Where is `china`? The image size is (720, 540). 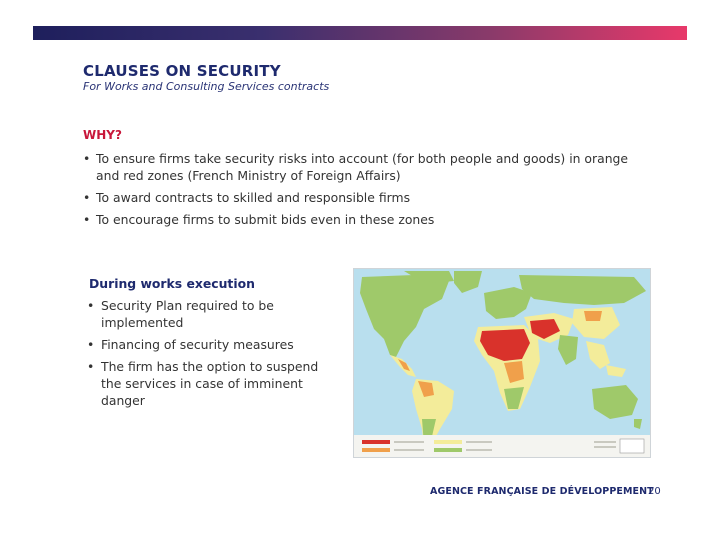
china is located at coordinates (596, 323).